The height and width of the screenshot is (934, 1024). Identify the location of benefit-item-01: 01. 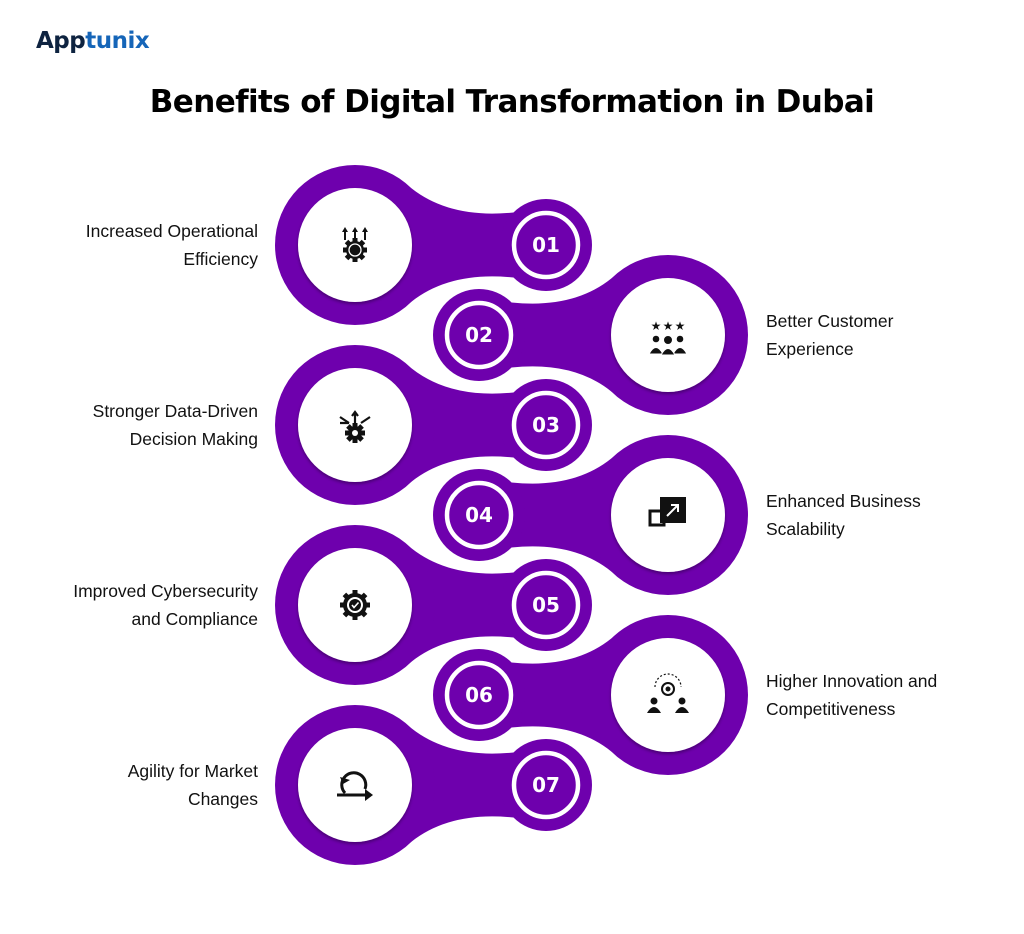
(433, 245).